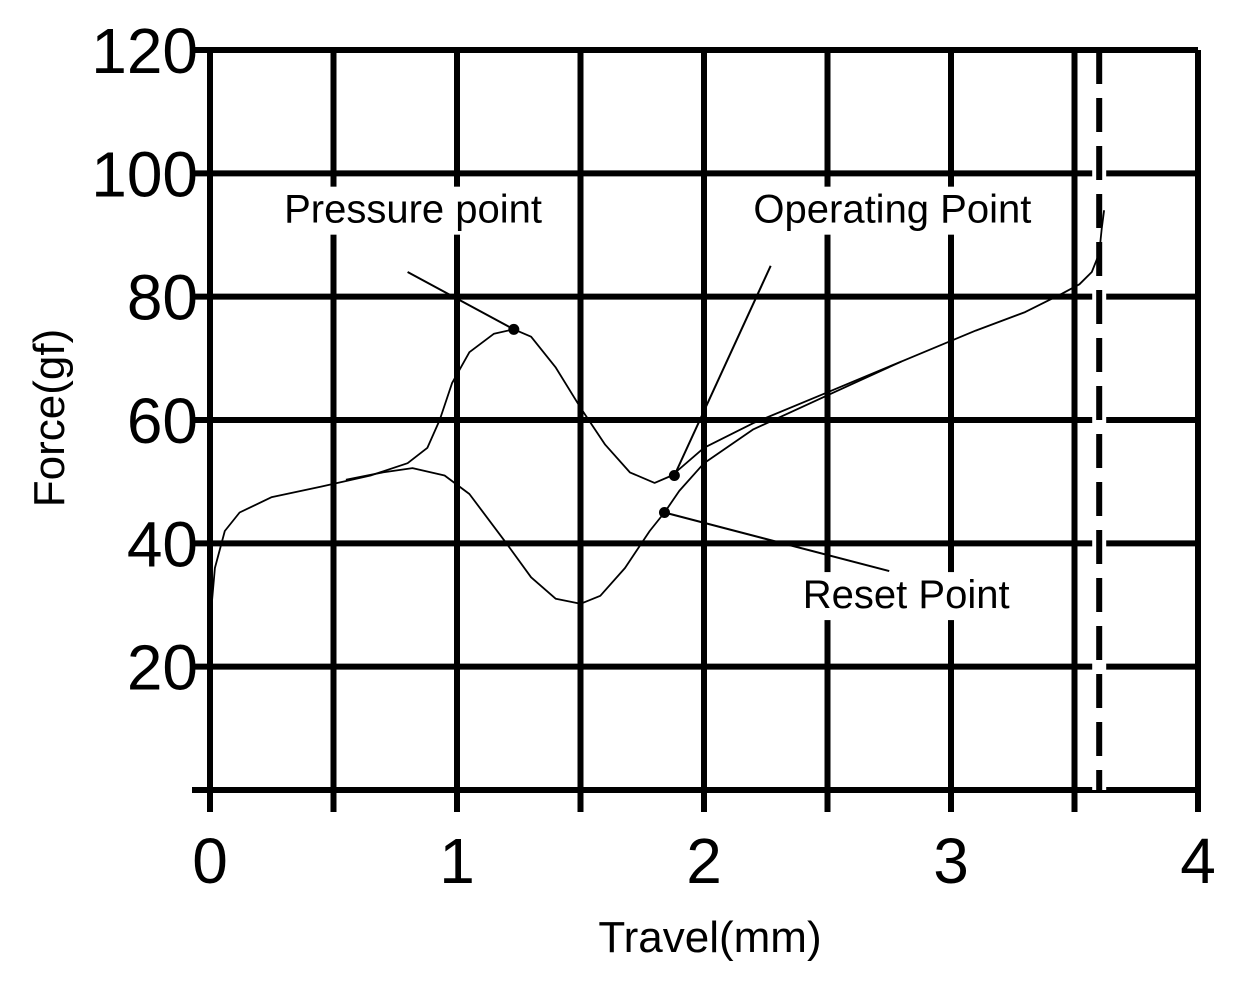 The height and width of the screenshot is (990, 1240). What do you see at coordinates (162, 298) in the screenshot?
I see `y-tick-label: 80` at bounding box center [162, 298].